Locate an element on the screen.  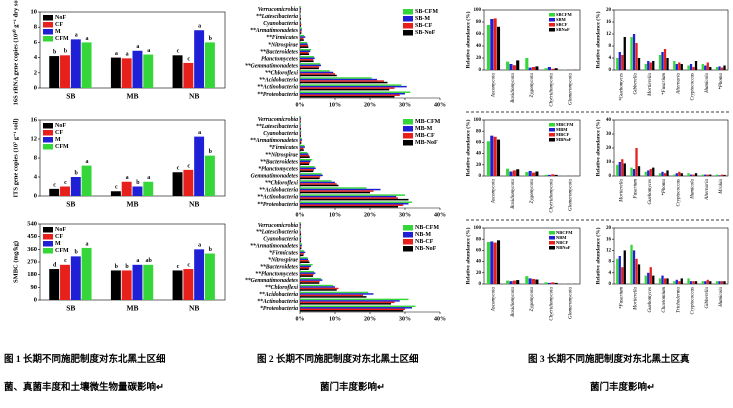
legend-label: CFM is located at coordinates (62, 39).